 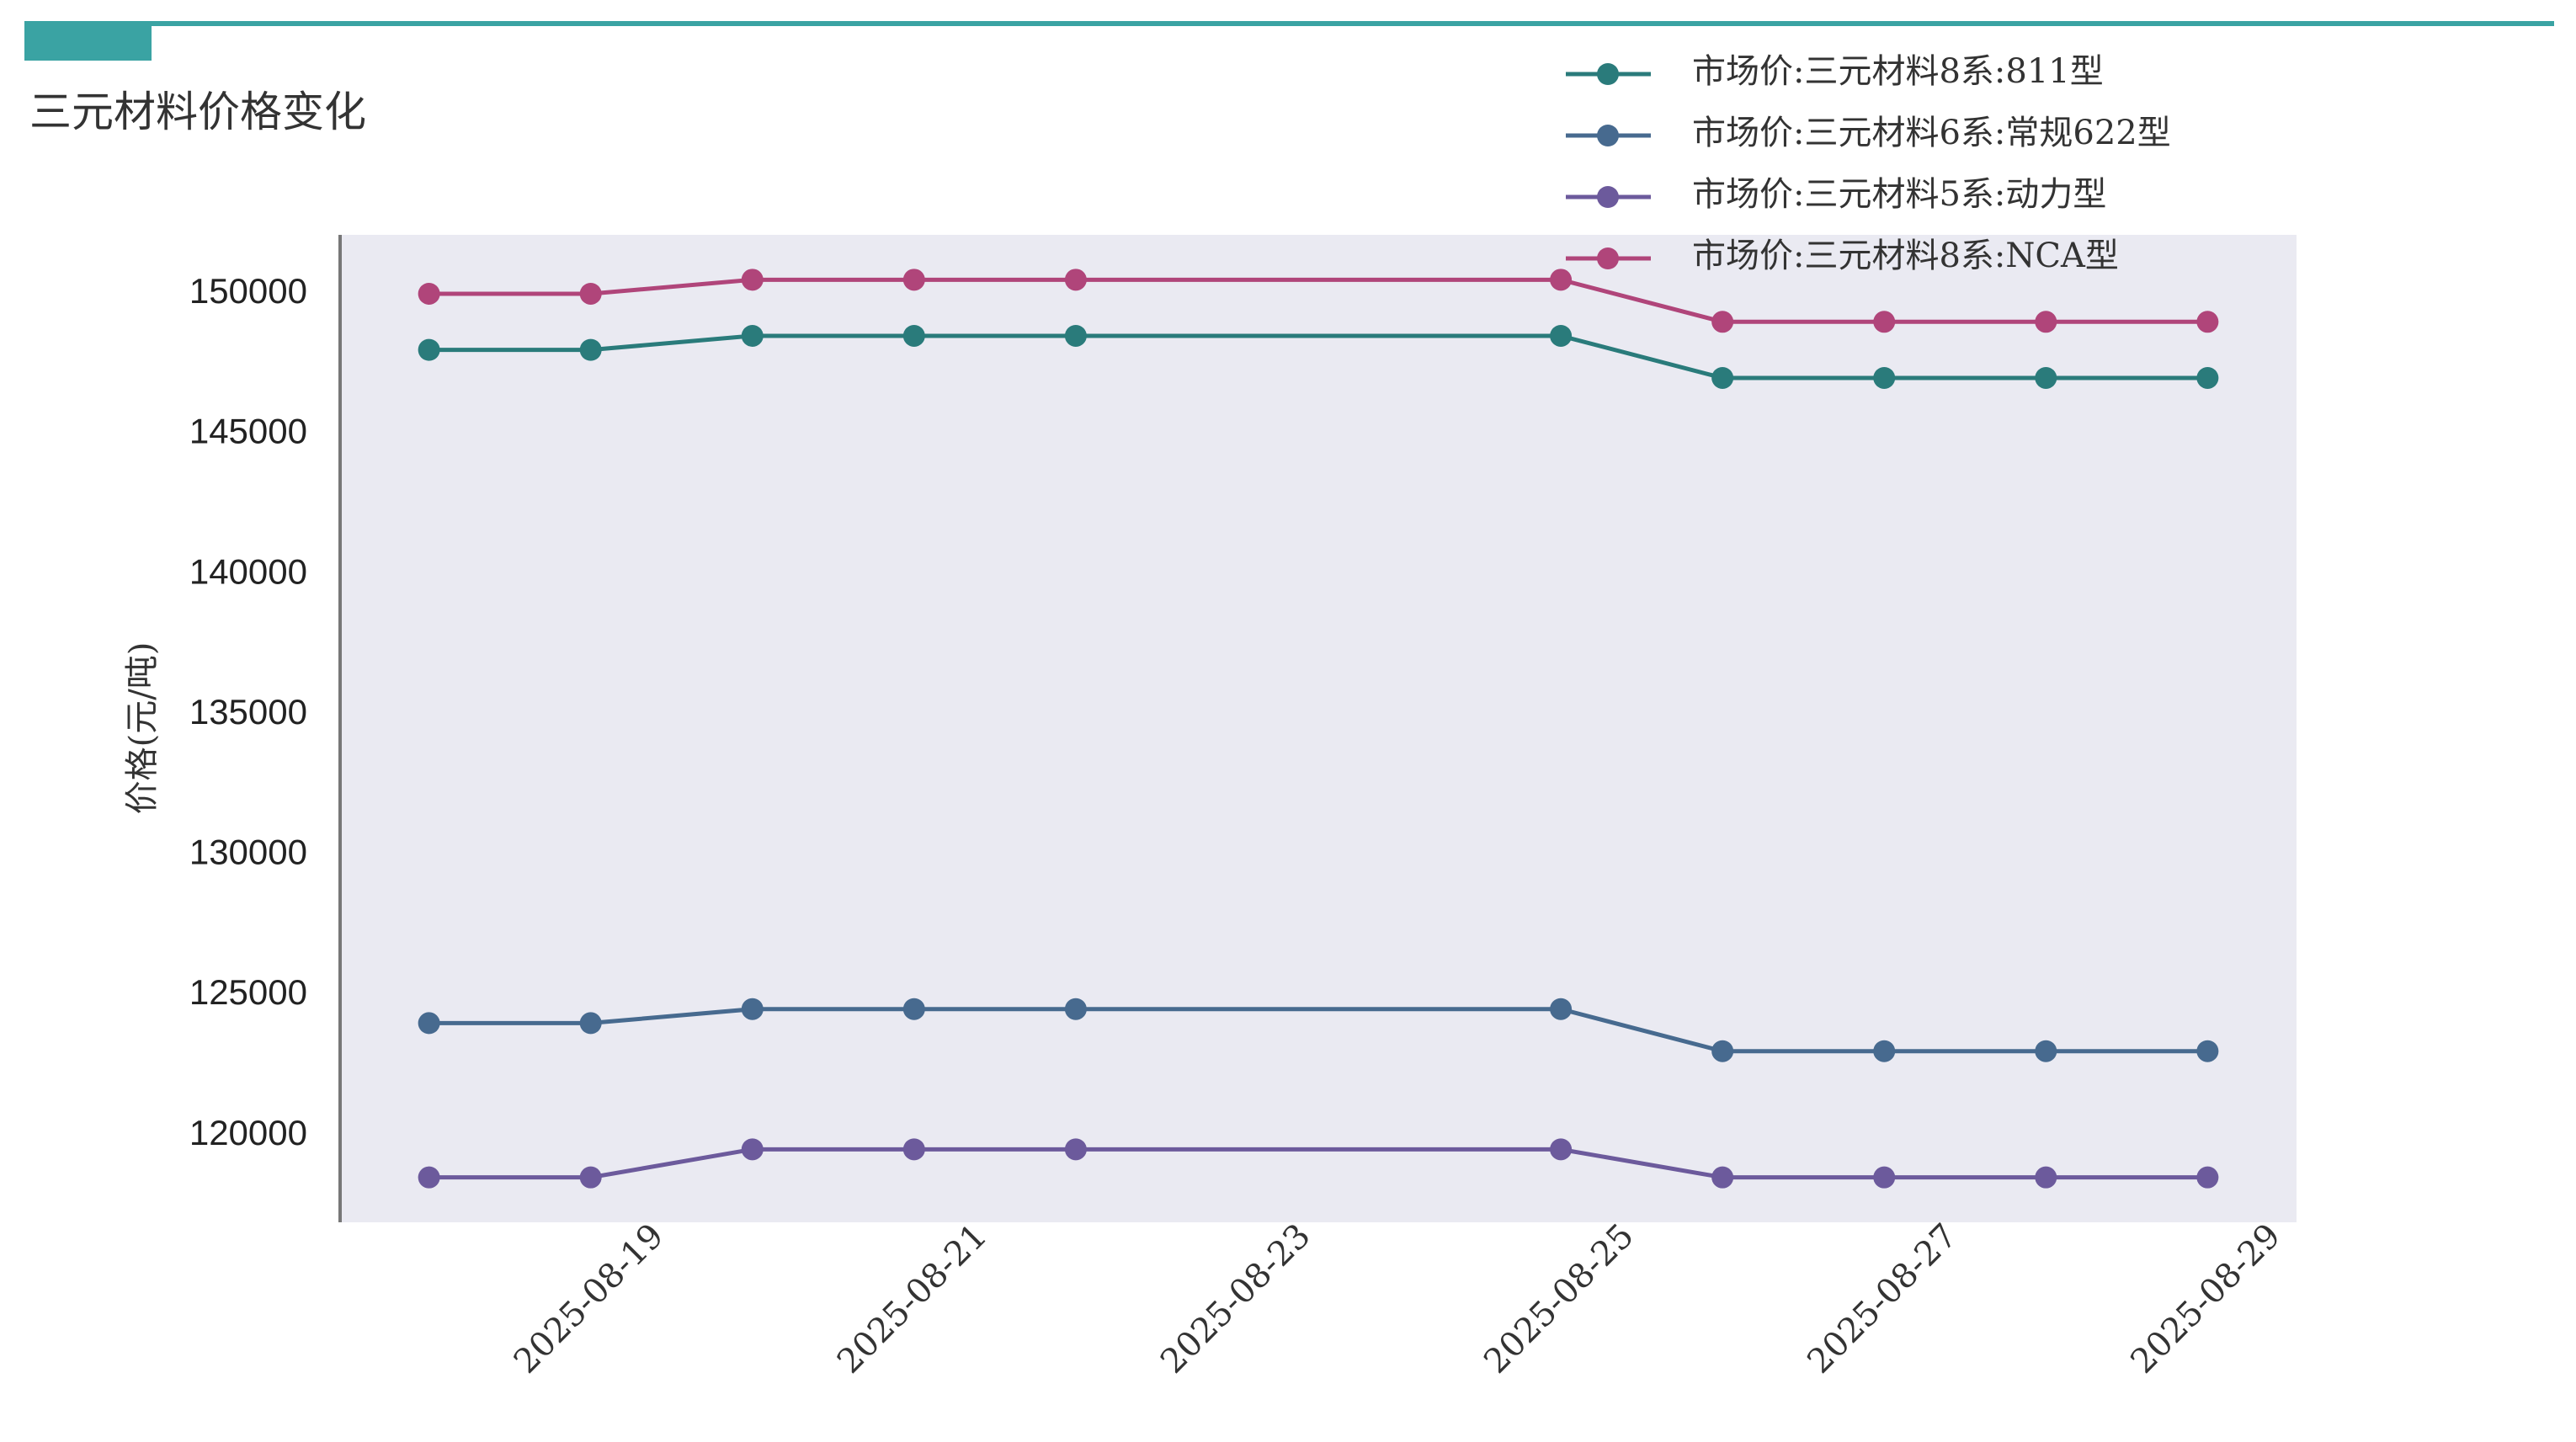 I want to click on legend-label: 市场价:三元材料6系:常规622型, so click(x=1931, y=133).